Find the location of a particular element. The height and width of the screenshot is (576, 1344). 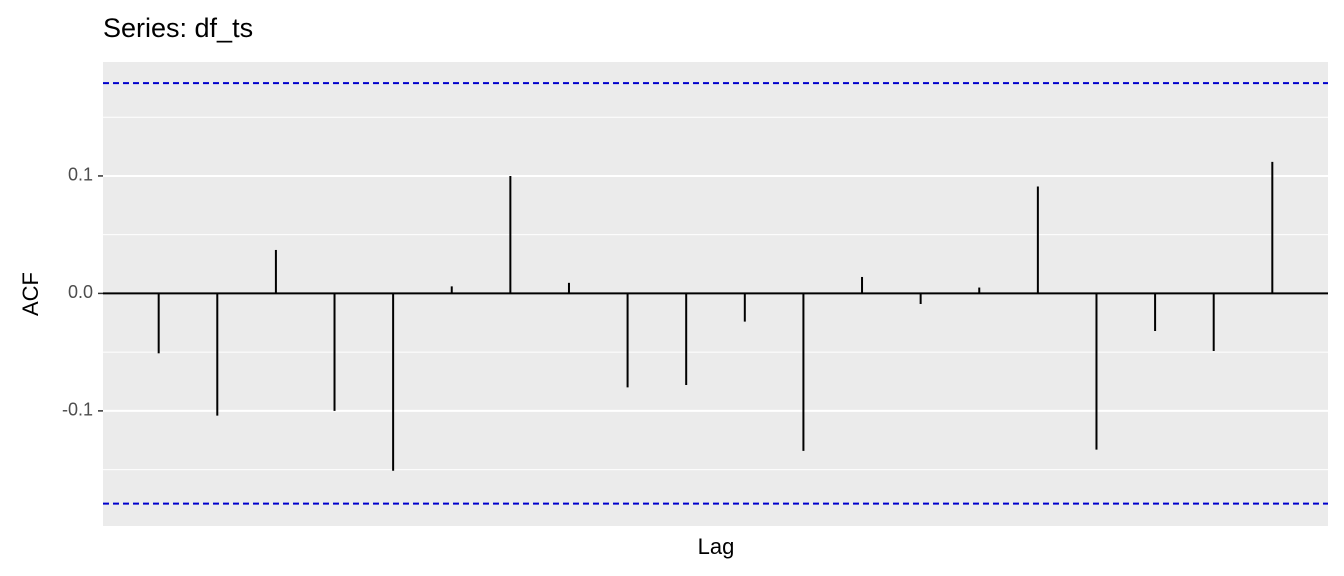

chart-title: Series: df_ts is located at coordinates (178, 28).